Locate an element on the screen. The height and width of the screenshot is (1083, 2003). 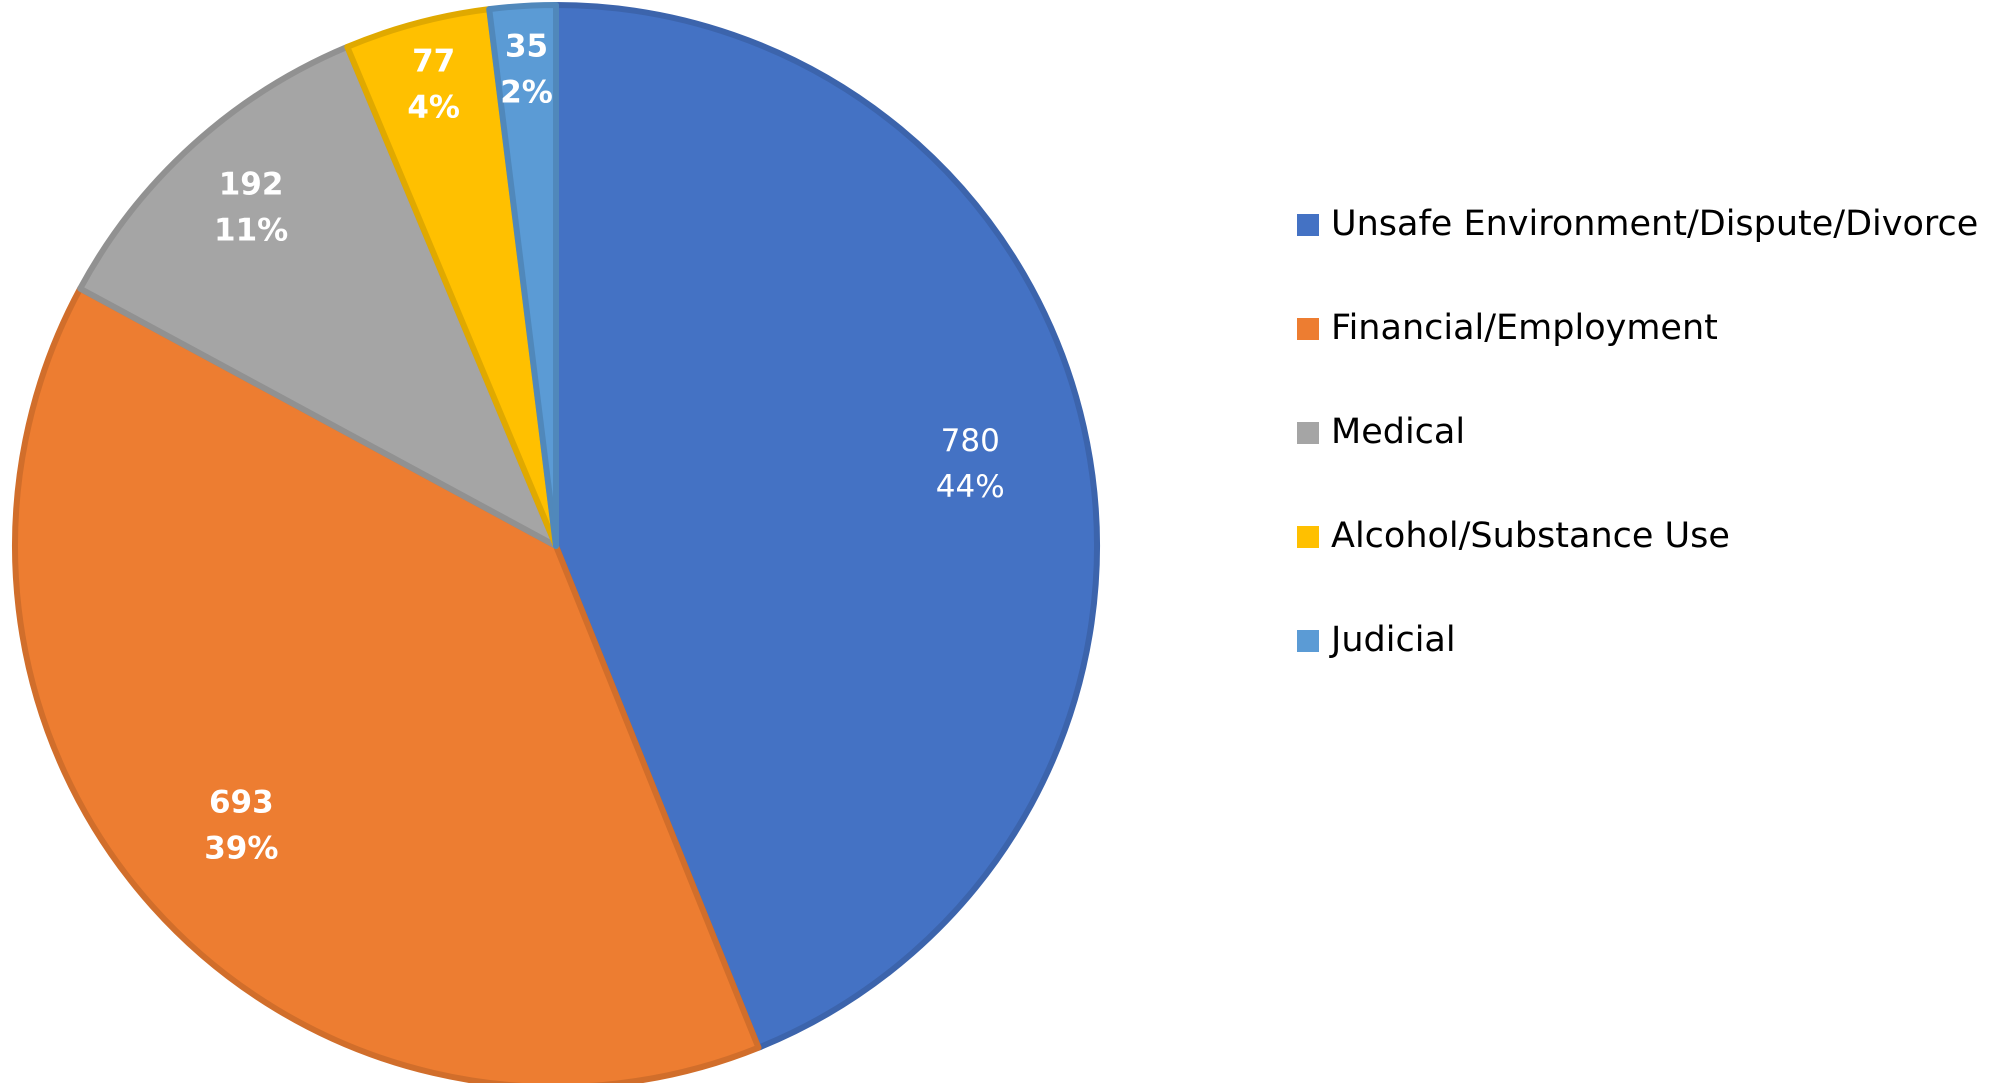
data-label-value: 192 is located at coordinates (251, 185).